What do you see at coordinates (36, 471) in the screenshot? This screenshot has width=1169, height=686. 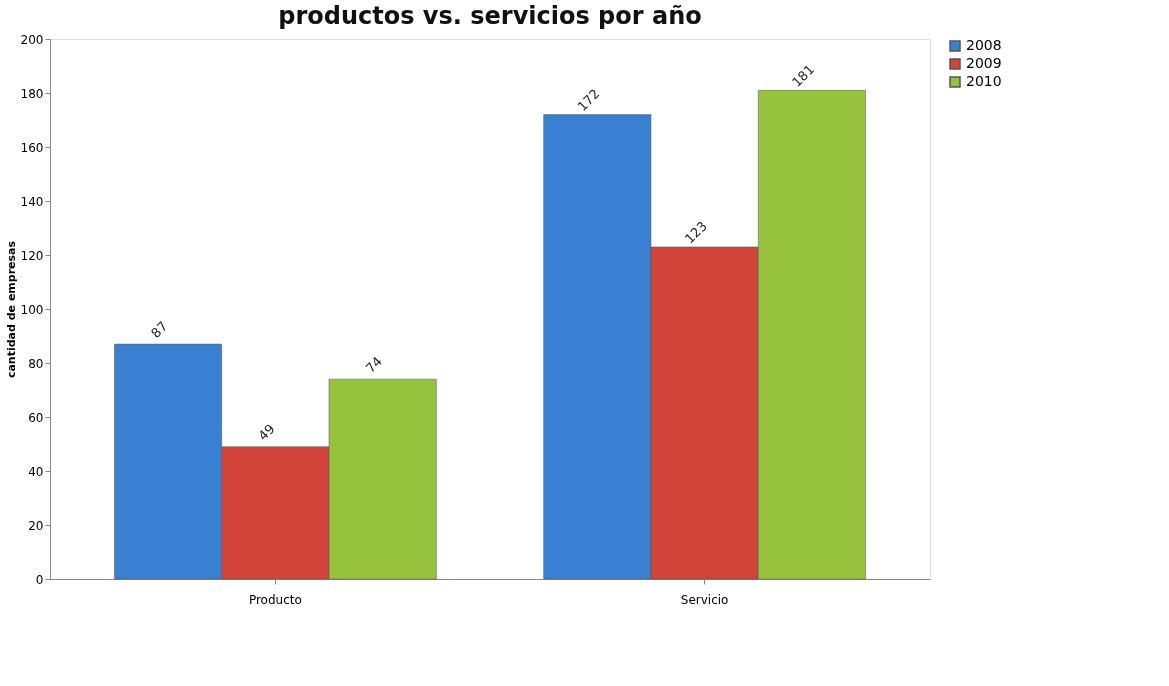 I see `y-tick-label: 40` at bounding box center [36, 471].